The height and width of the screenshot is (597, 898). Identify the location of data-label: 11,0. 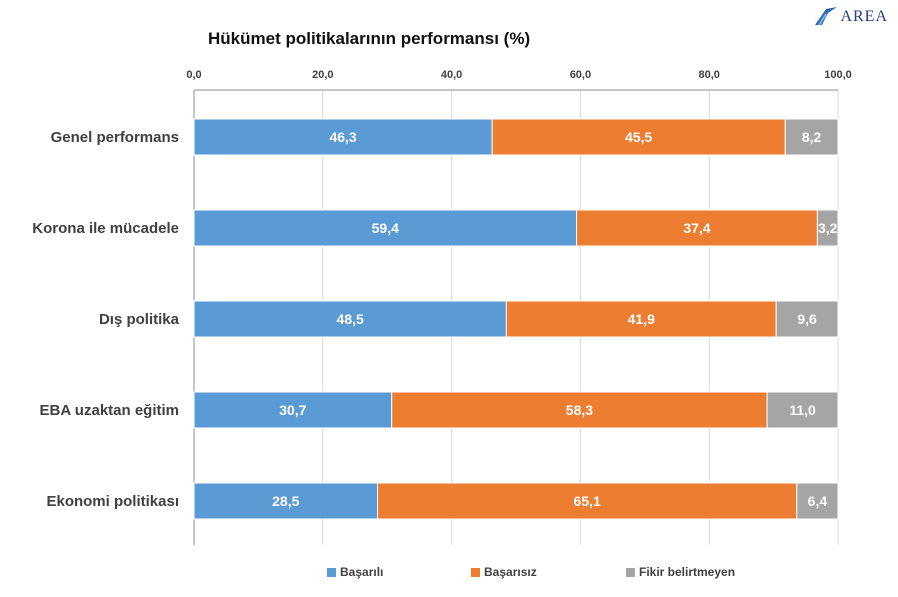
(802, 410).